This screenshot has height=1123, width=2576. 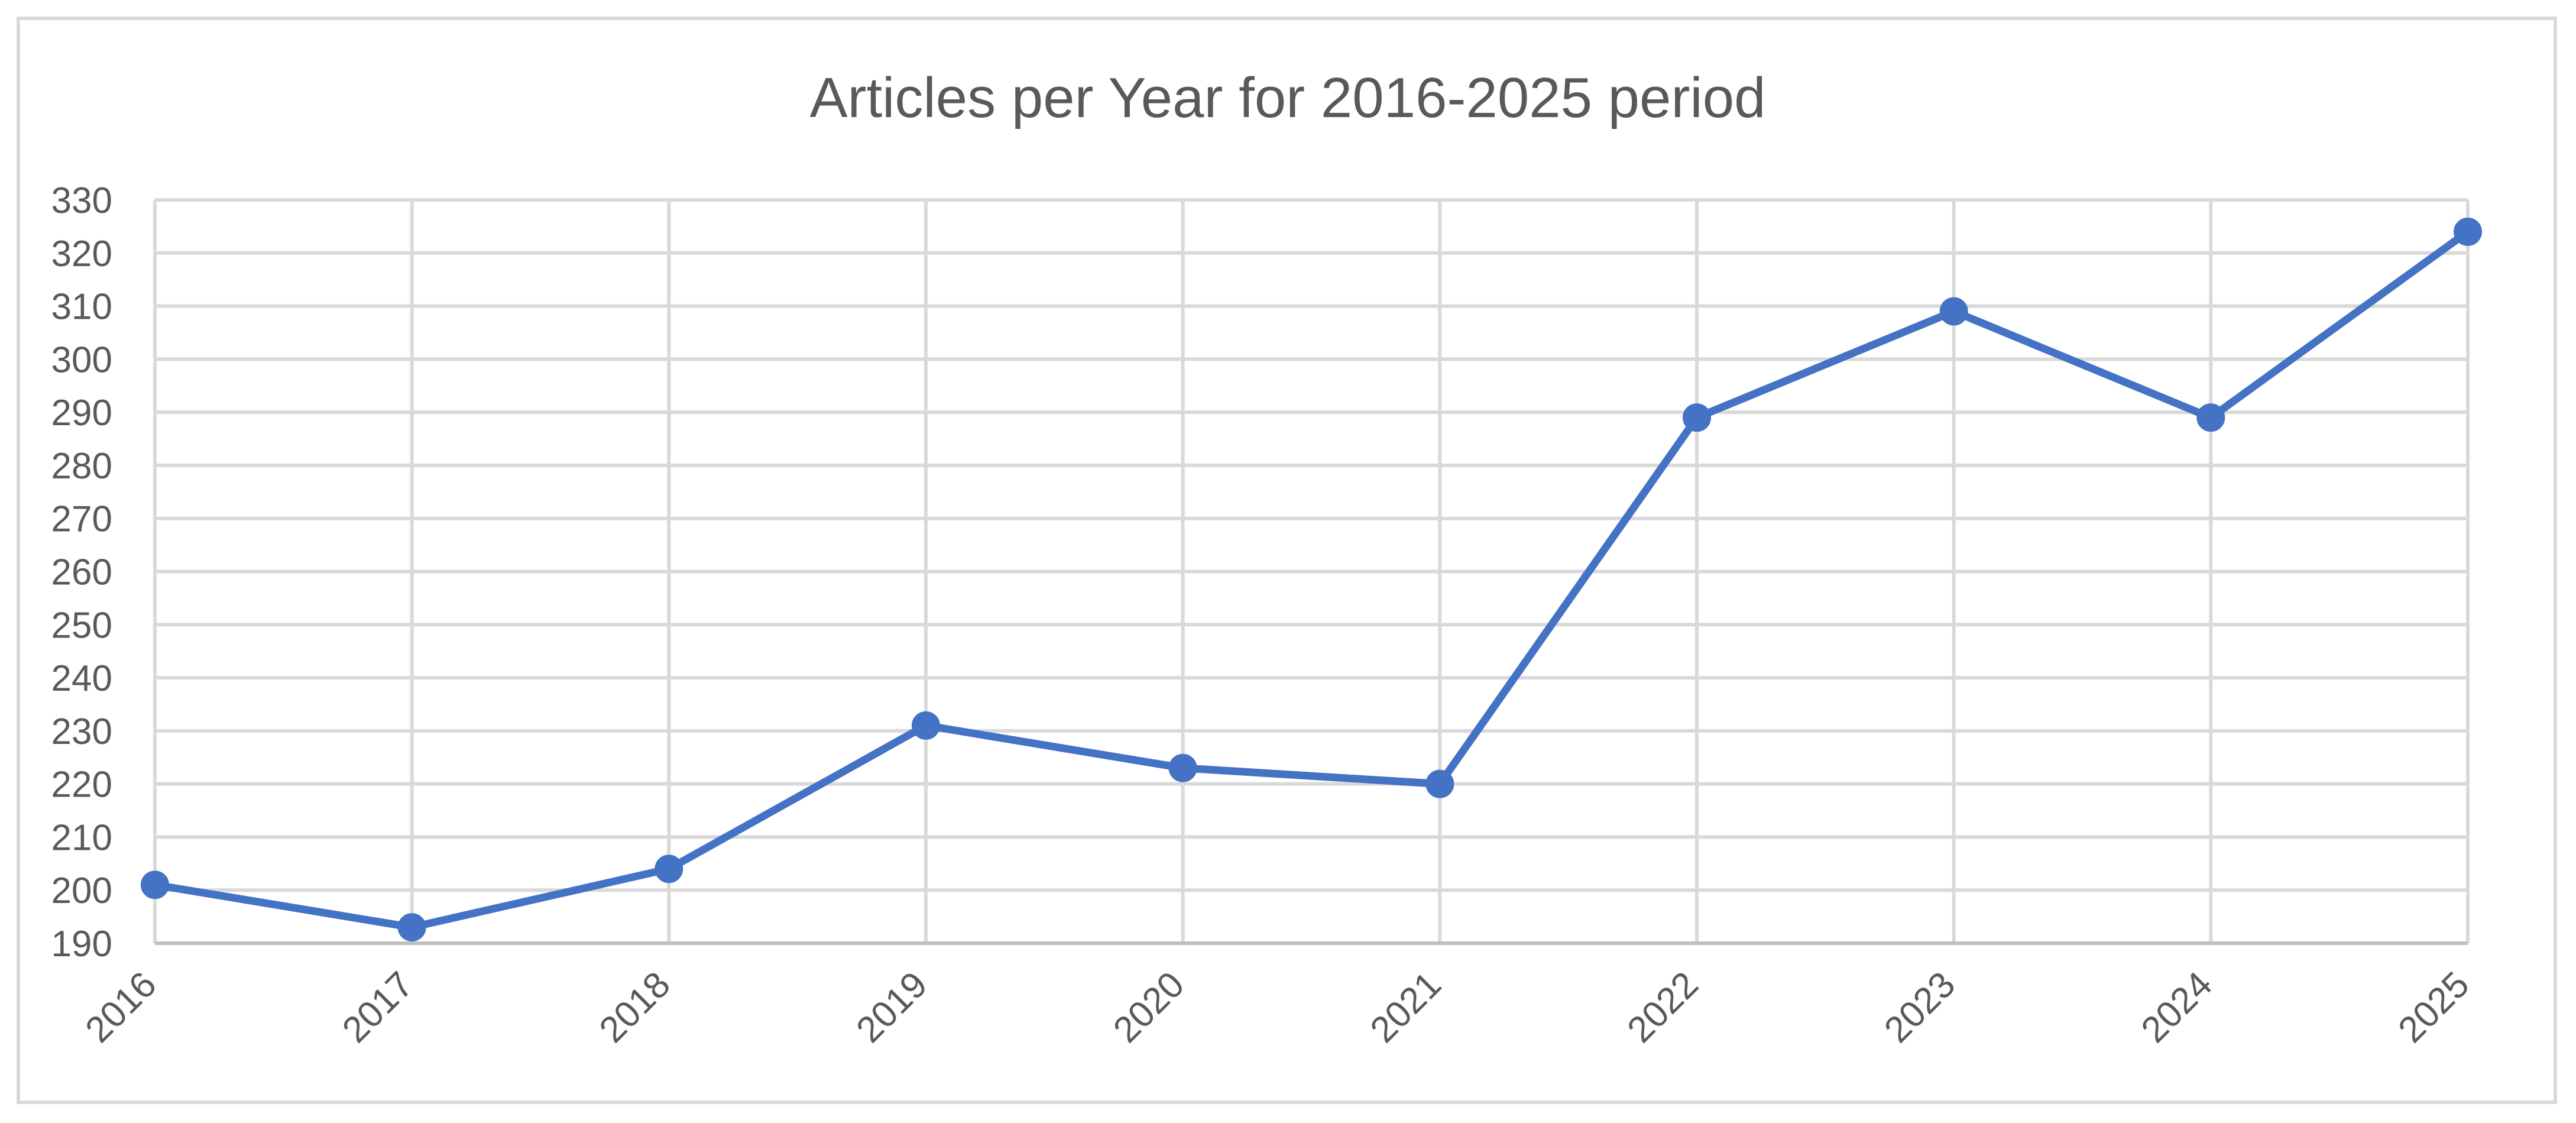 What do you see at coordinates (81, 308) in the screenshot?
I see `y-tick-label: 310` at bounding box center [81, 308].